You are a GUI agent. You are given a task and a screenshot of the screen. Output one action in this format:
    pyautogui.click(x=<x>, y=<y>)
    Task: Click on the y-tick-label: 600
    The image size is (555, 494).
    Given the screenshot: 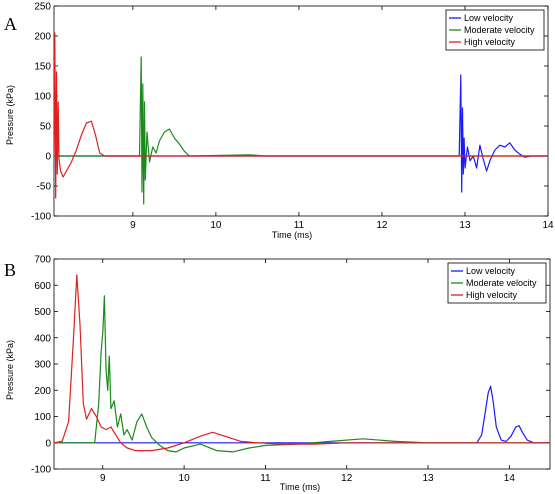 What is the action you would take?
    pyautogui.click(x=42, y=286)
    